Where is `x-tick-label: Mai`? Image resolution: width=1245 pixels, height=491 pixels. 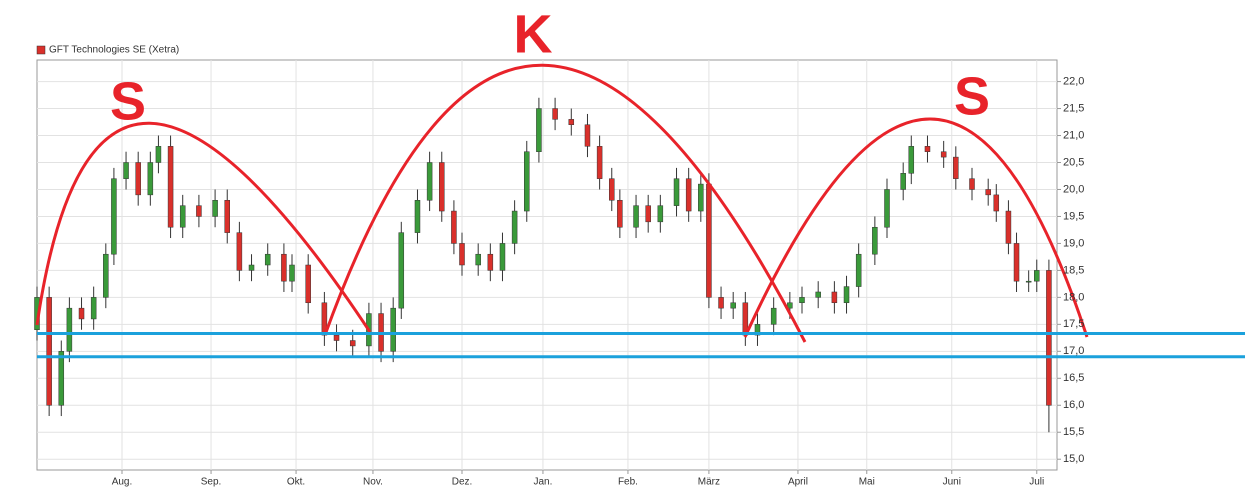 x-tick-label: Mai is located at coordinates (867, 482).